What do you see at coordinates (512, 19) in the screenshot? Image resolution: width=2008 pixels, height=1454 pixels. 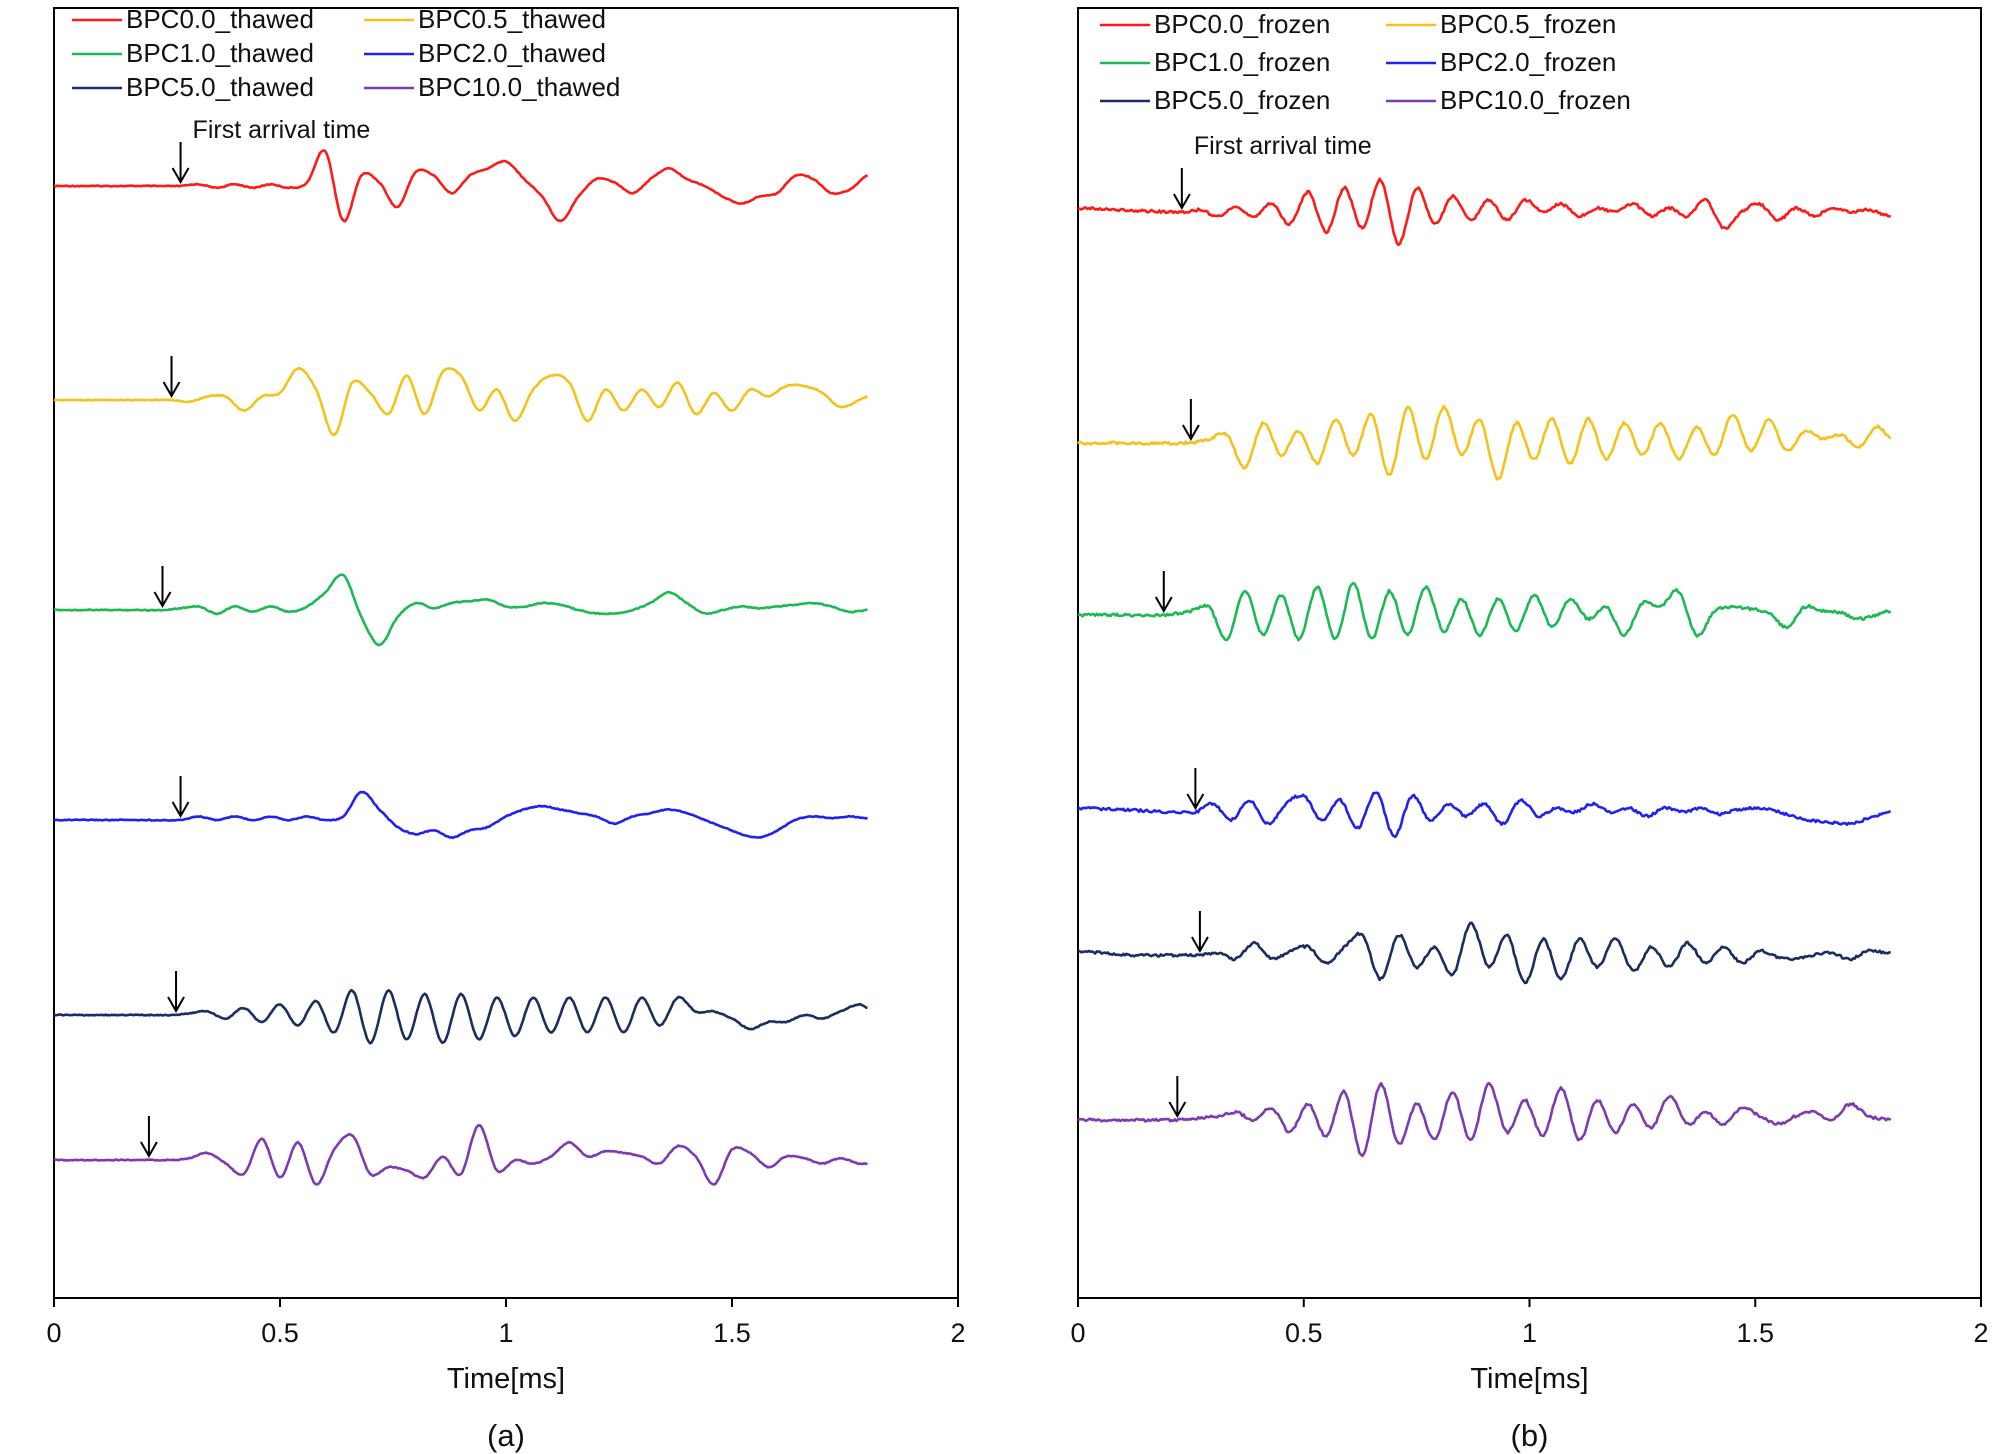 I see `legend-label: BPC0.5_thawed` at bounding box center [512, 19].